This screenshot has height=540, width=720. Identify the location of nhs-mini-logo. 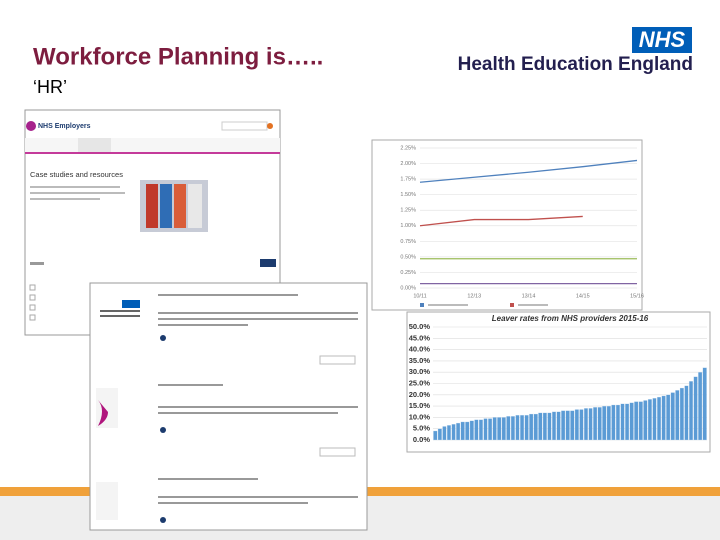
(131, 304).